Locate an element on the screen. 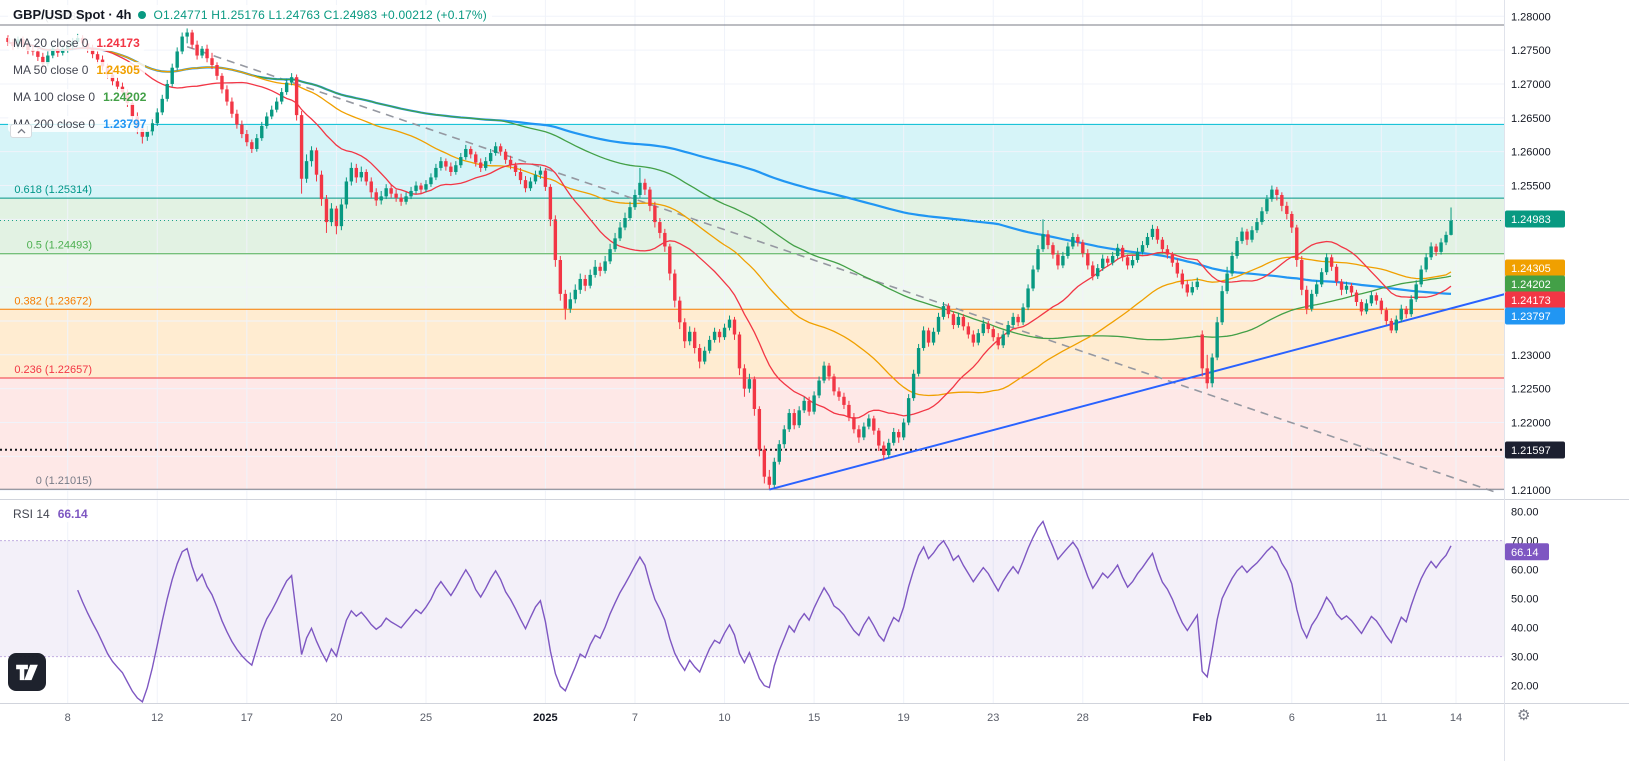 This screenshot has height=761, width=1629. svg-text: 15 is located at coordinates (814, 718).